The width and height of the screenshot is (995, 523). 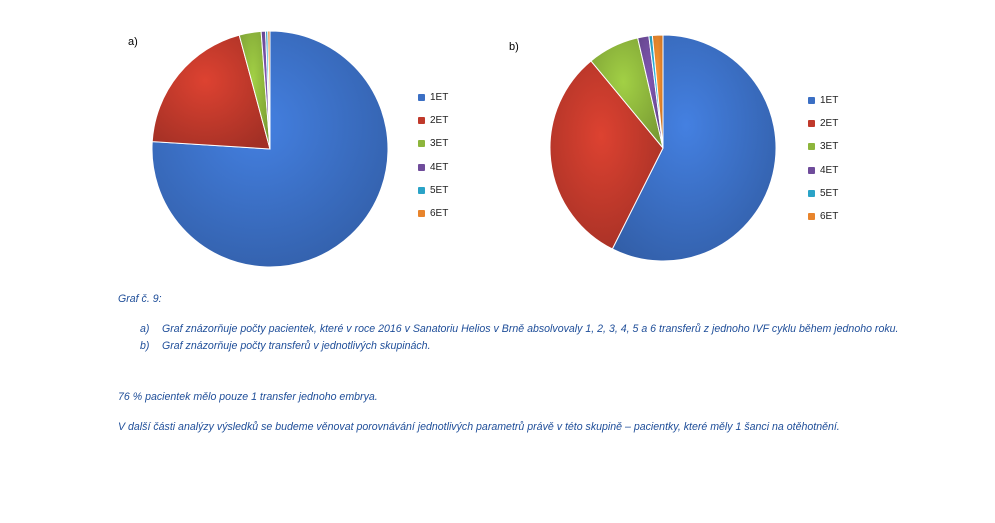 I want to click on figure-caption-title: Graf č. 9:, so click(x=140, y=299).